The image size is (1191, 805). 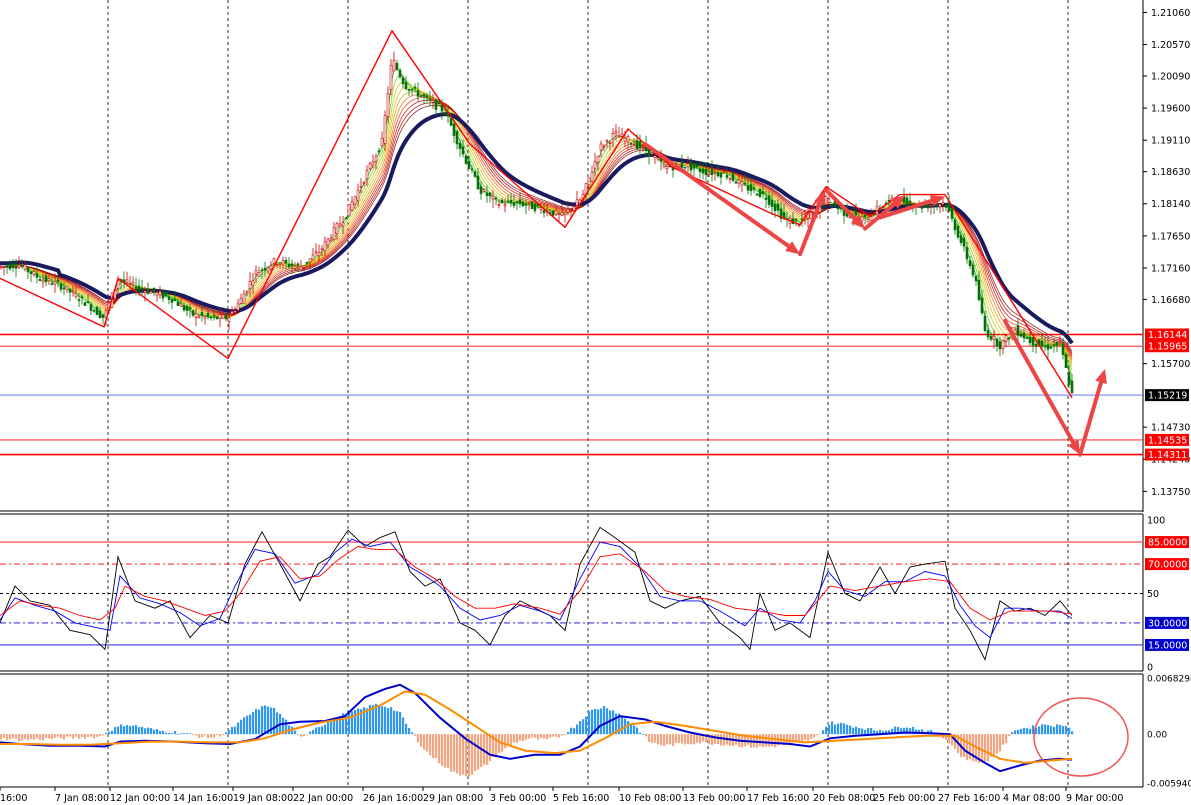 I want to click on time-tick-label: 20 Feb 08:00, so click(x=844, y=798).